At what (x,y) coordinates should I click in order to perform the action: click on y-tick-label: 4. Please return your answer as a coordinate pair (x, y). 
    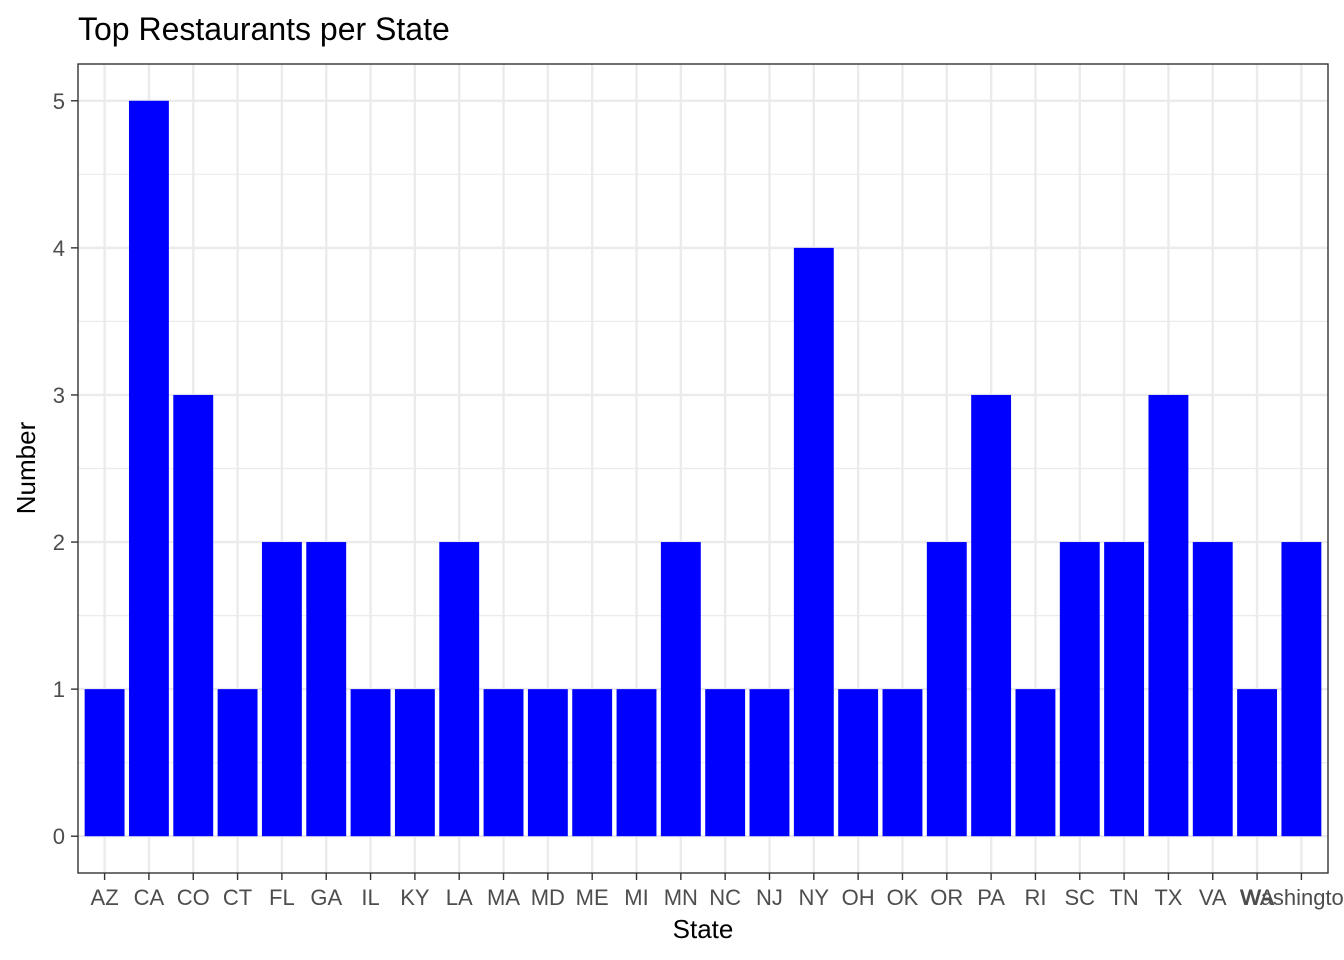
    Looking at the image, I should click on (59, 248).